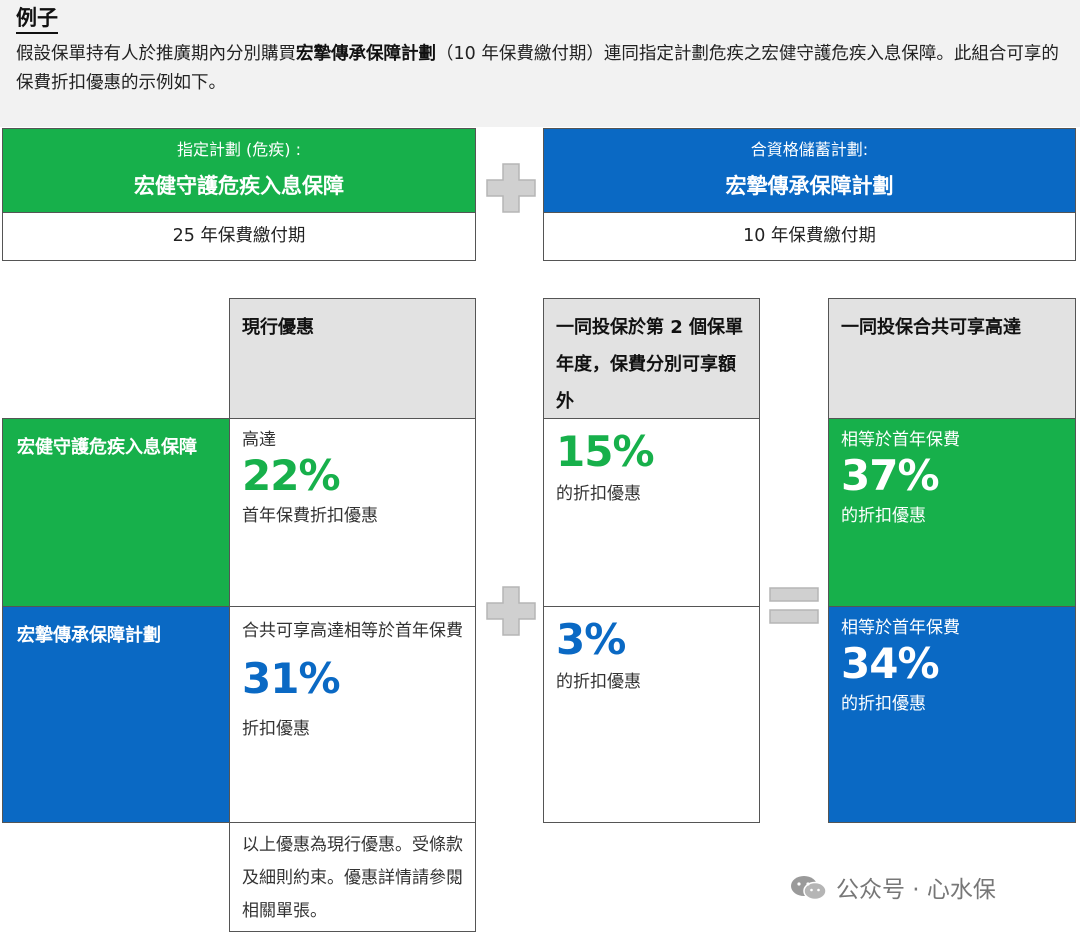 This screenshot has height=933, width=1080. I want to click on row1-total-cell: 相等於首年保費 37% 的折扣優惠, so click(952, 512).